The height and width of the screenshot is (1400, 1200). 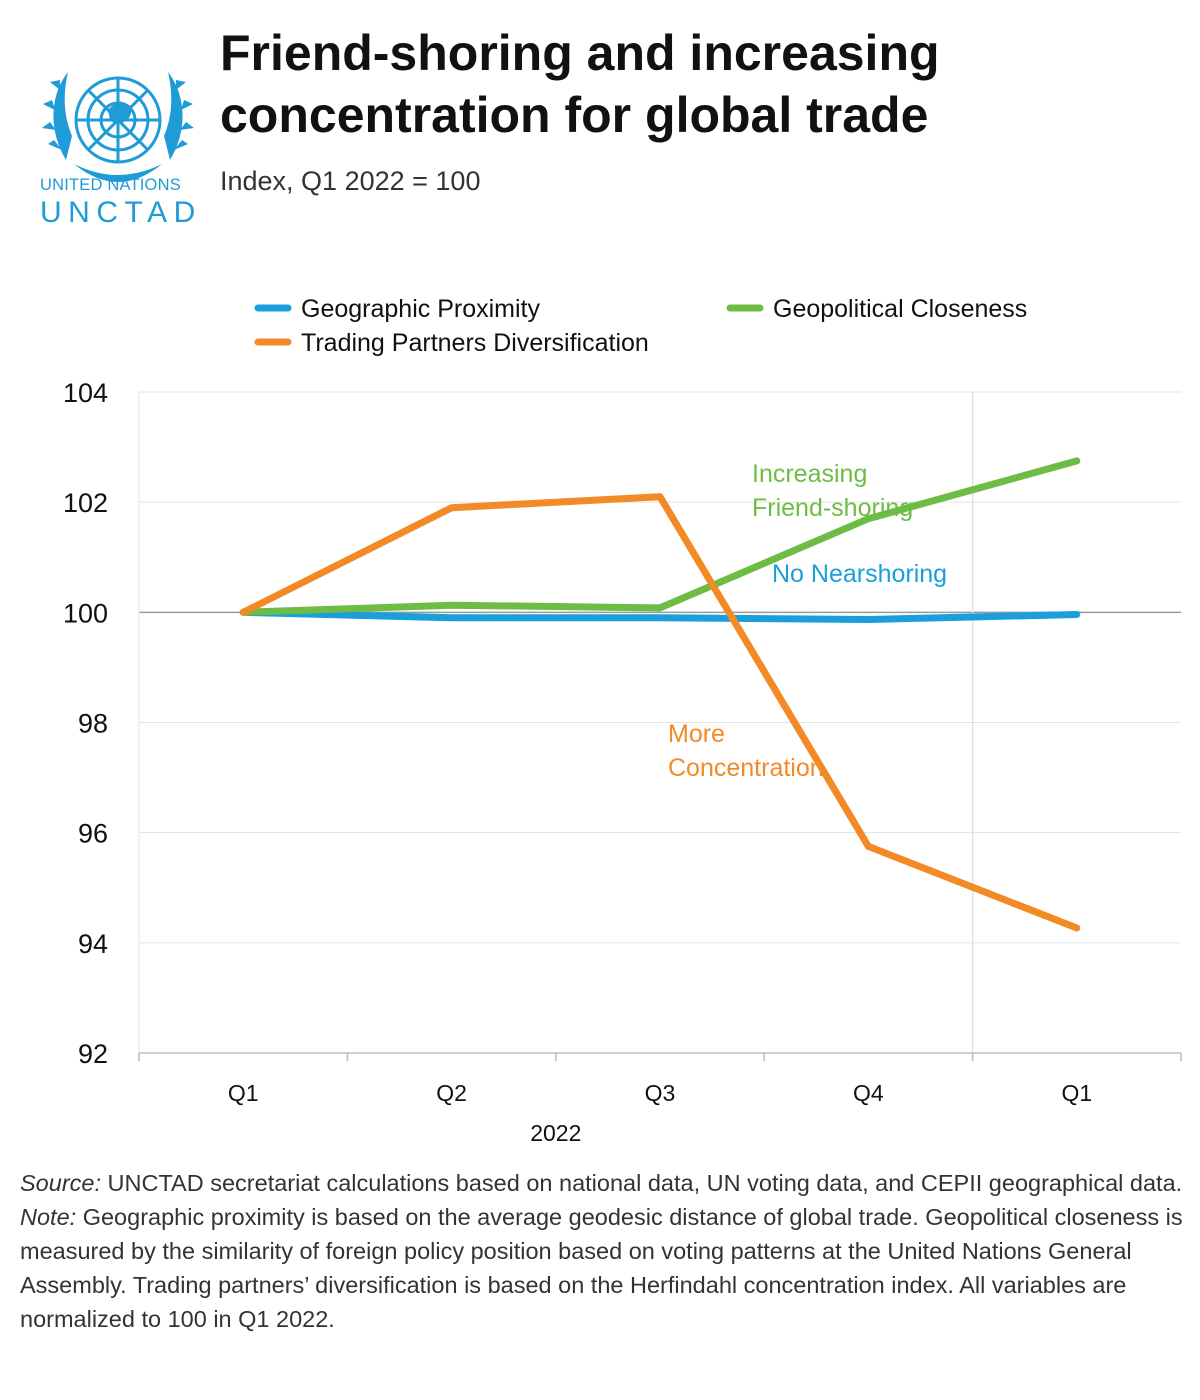 I want to click on y-tick-label: 96, so click(x=93, y=834).